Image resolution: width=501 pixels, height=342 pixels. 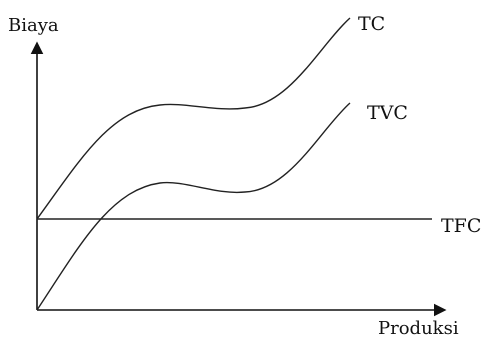 What do you see at coordinates (33, 25) in the screenshot?
I see `y-axis-label: Biaya` at bounding box center [33, 25].